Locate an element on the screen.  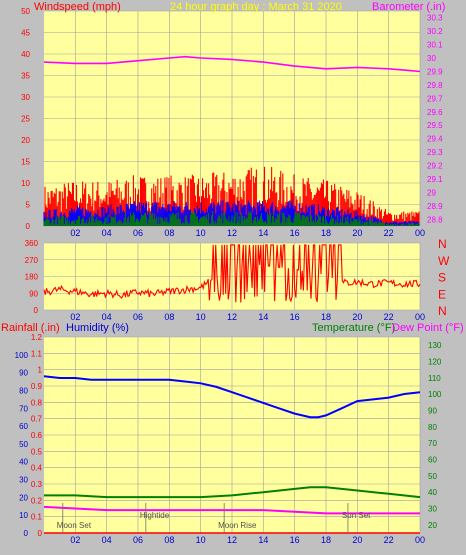
rainfall-tick-label: 0.8 is located at coordinates (37, 402).